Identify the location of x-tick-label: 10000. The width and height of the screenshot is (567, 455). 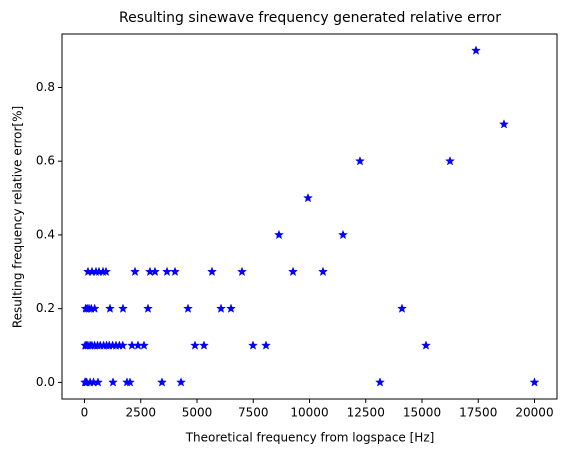
(309, 413).